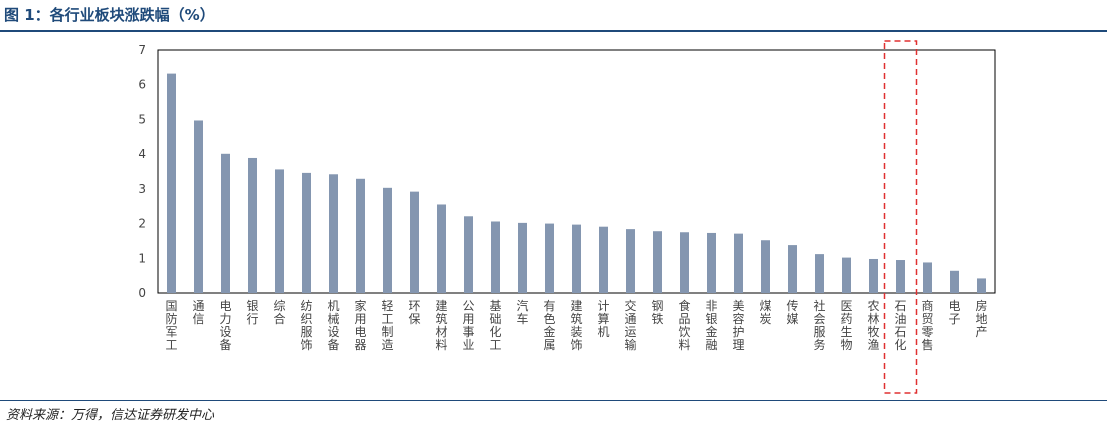 Image resolution: width=1107 pixels, height=426 pixels. Describe the element at coordinates (142, 171) in the screenshot. I see `y-axis-ticks: 0 1 2 3 4 5 6 7` at that location.